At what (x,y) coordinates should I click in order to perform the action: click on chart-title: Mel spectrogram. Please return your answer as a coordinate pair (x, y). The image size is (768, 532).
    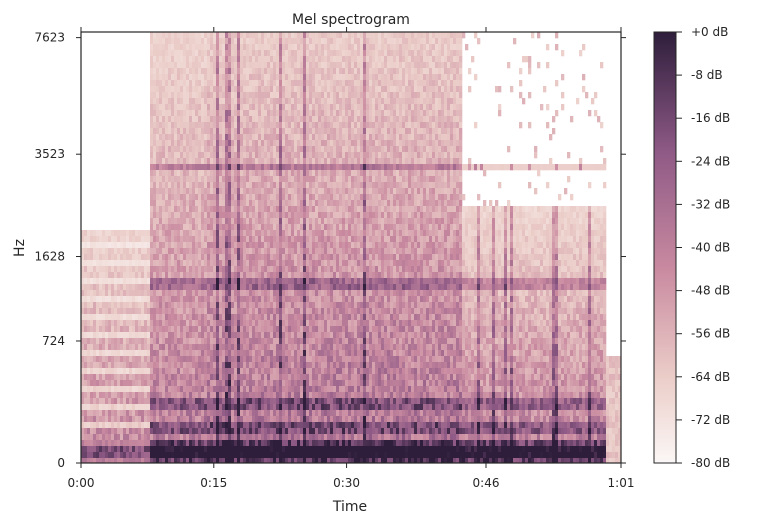
    Looking at the image, I should click on (351, 20).